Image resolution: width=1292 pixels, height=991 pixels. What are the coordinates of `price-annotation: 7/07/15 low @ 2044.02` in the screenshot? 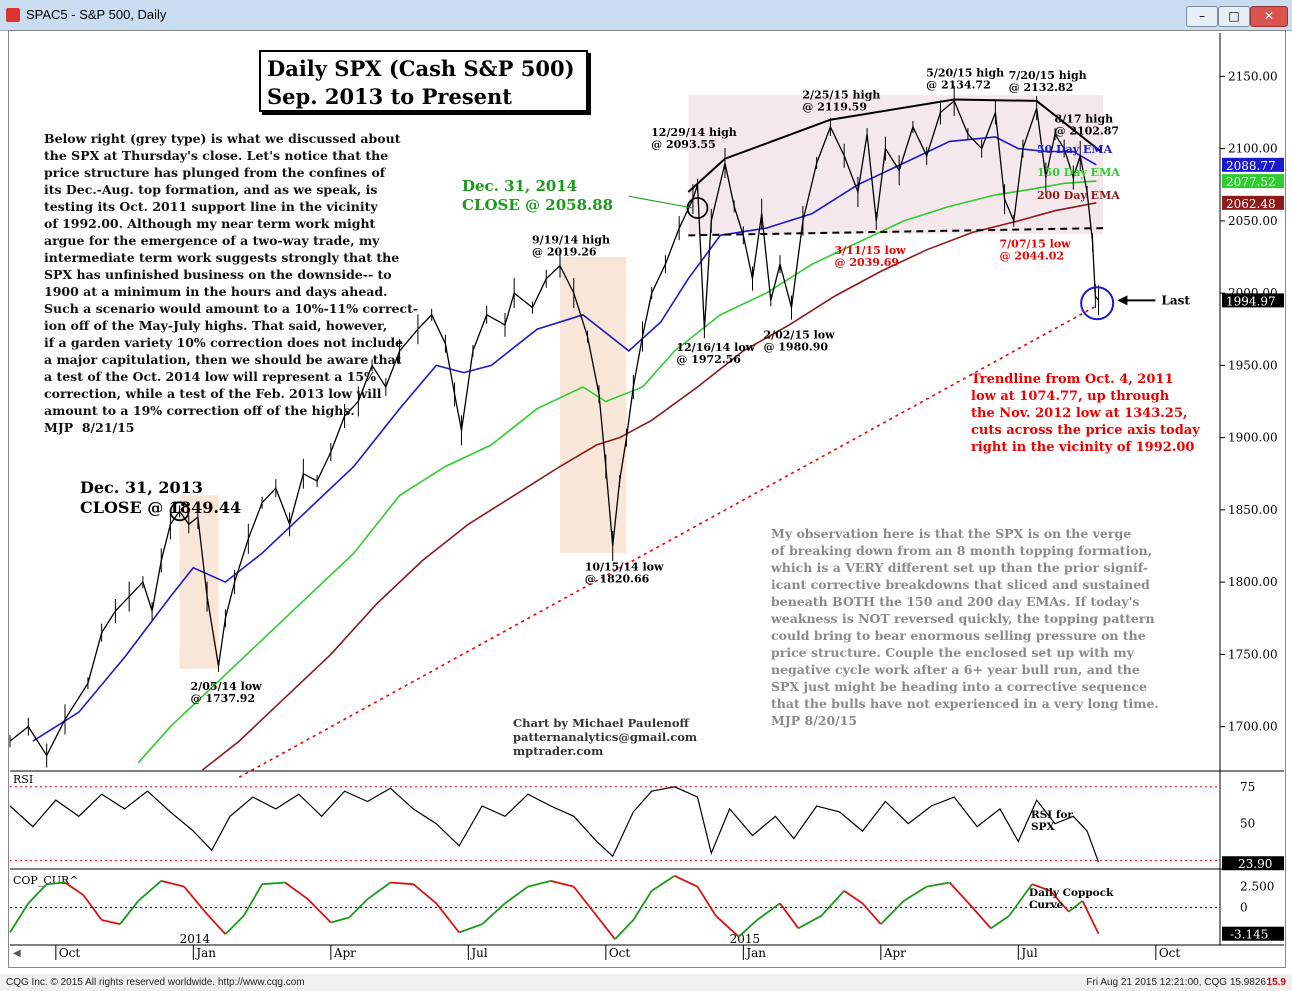 It's located at (1036, 250).